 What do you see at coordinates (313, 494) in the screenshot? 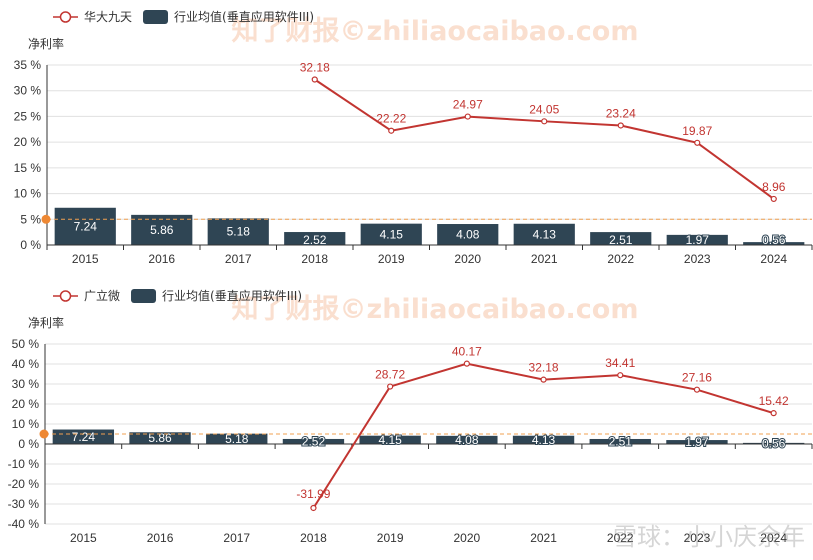
I see `line-value-label: -31.99` at bounding box center [313, 494].